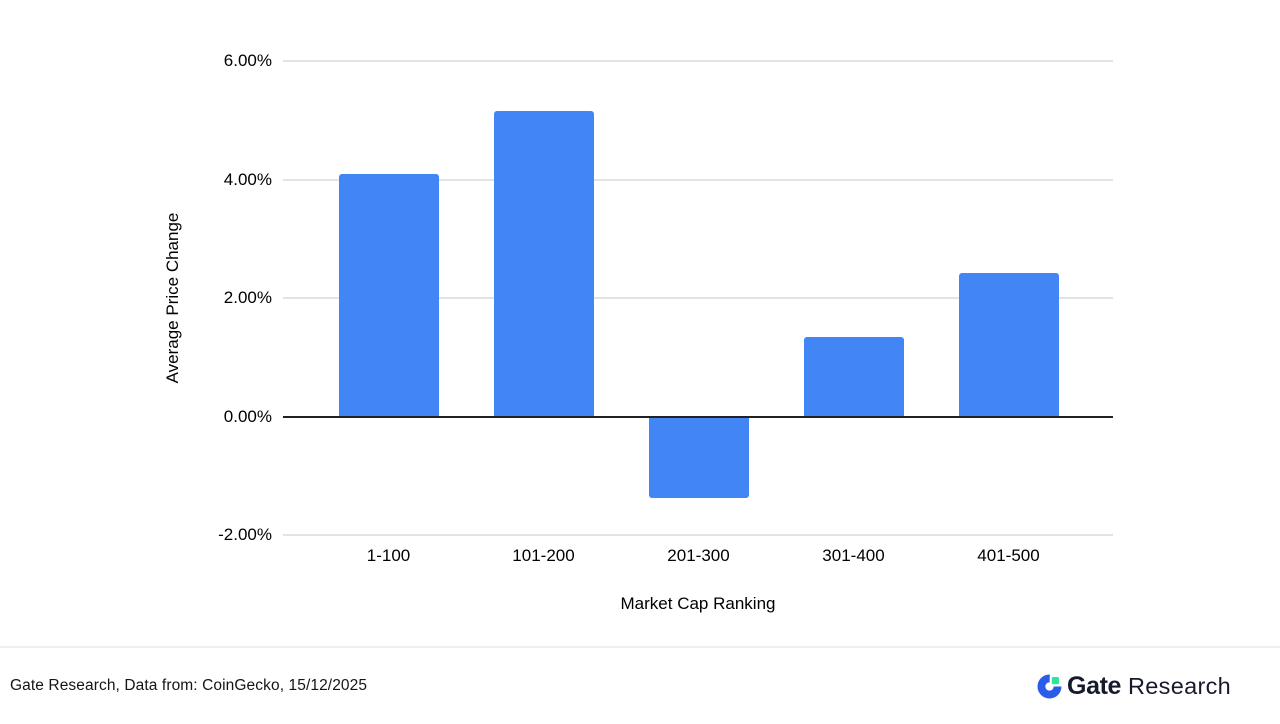 Image resolution: width=1280 pixels, height=724 pixels. I want to click on x-tick-label: 301-400, so click(853, 555).